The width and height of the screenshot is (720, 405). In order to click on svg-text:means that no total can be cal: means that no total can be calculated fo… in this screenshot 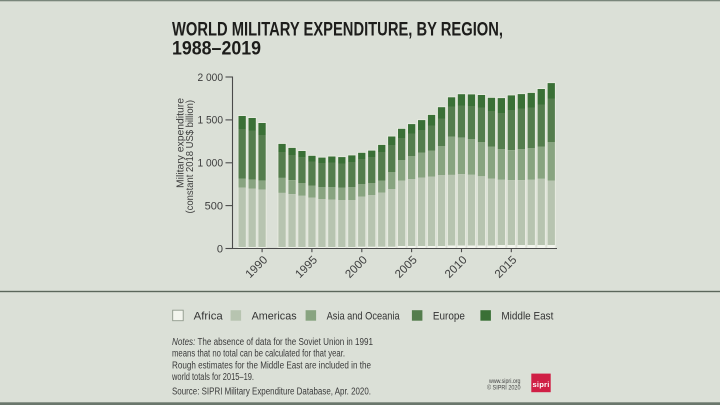, I will do `click(258, 354)`.